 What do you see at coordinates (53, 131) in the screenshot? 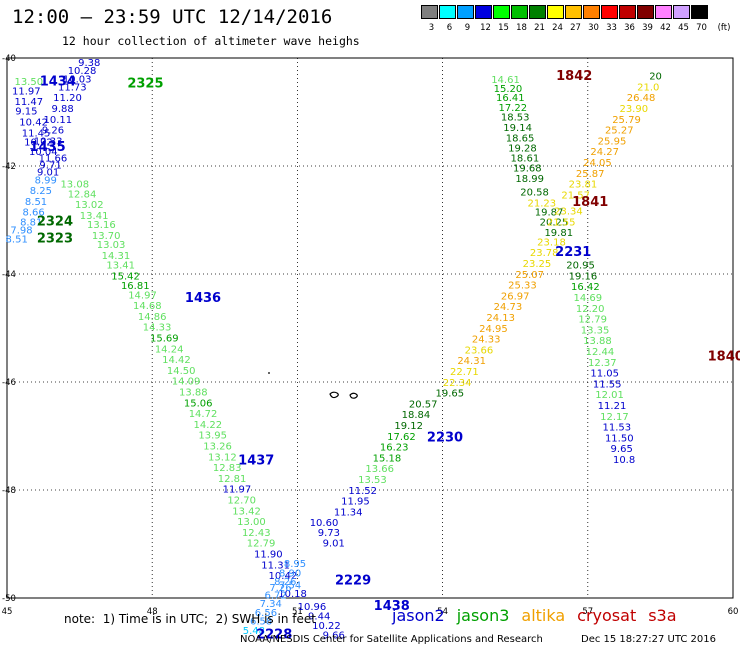
I see `swh-value: 9.26` at bounding box center [53, 131].